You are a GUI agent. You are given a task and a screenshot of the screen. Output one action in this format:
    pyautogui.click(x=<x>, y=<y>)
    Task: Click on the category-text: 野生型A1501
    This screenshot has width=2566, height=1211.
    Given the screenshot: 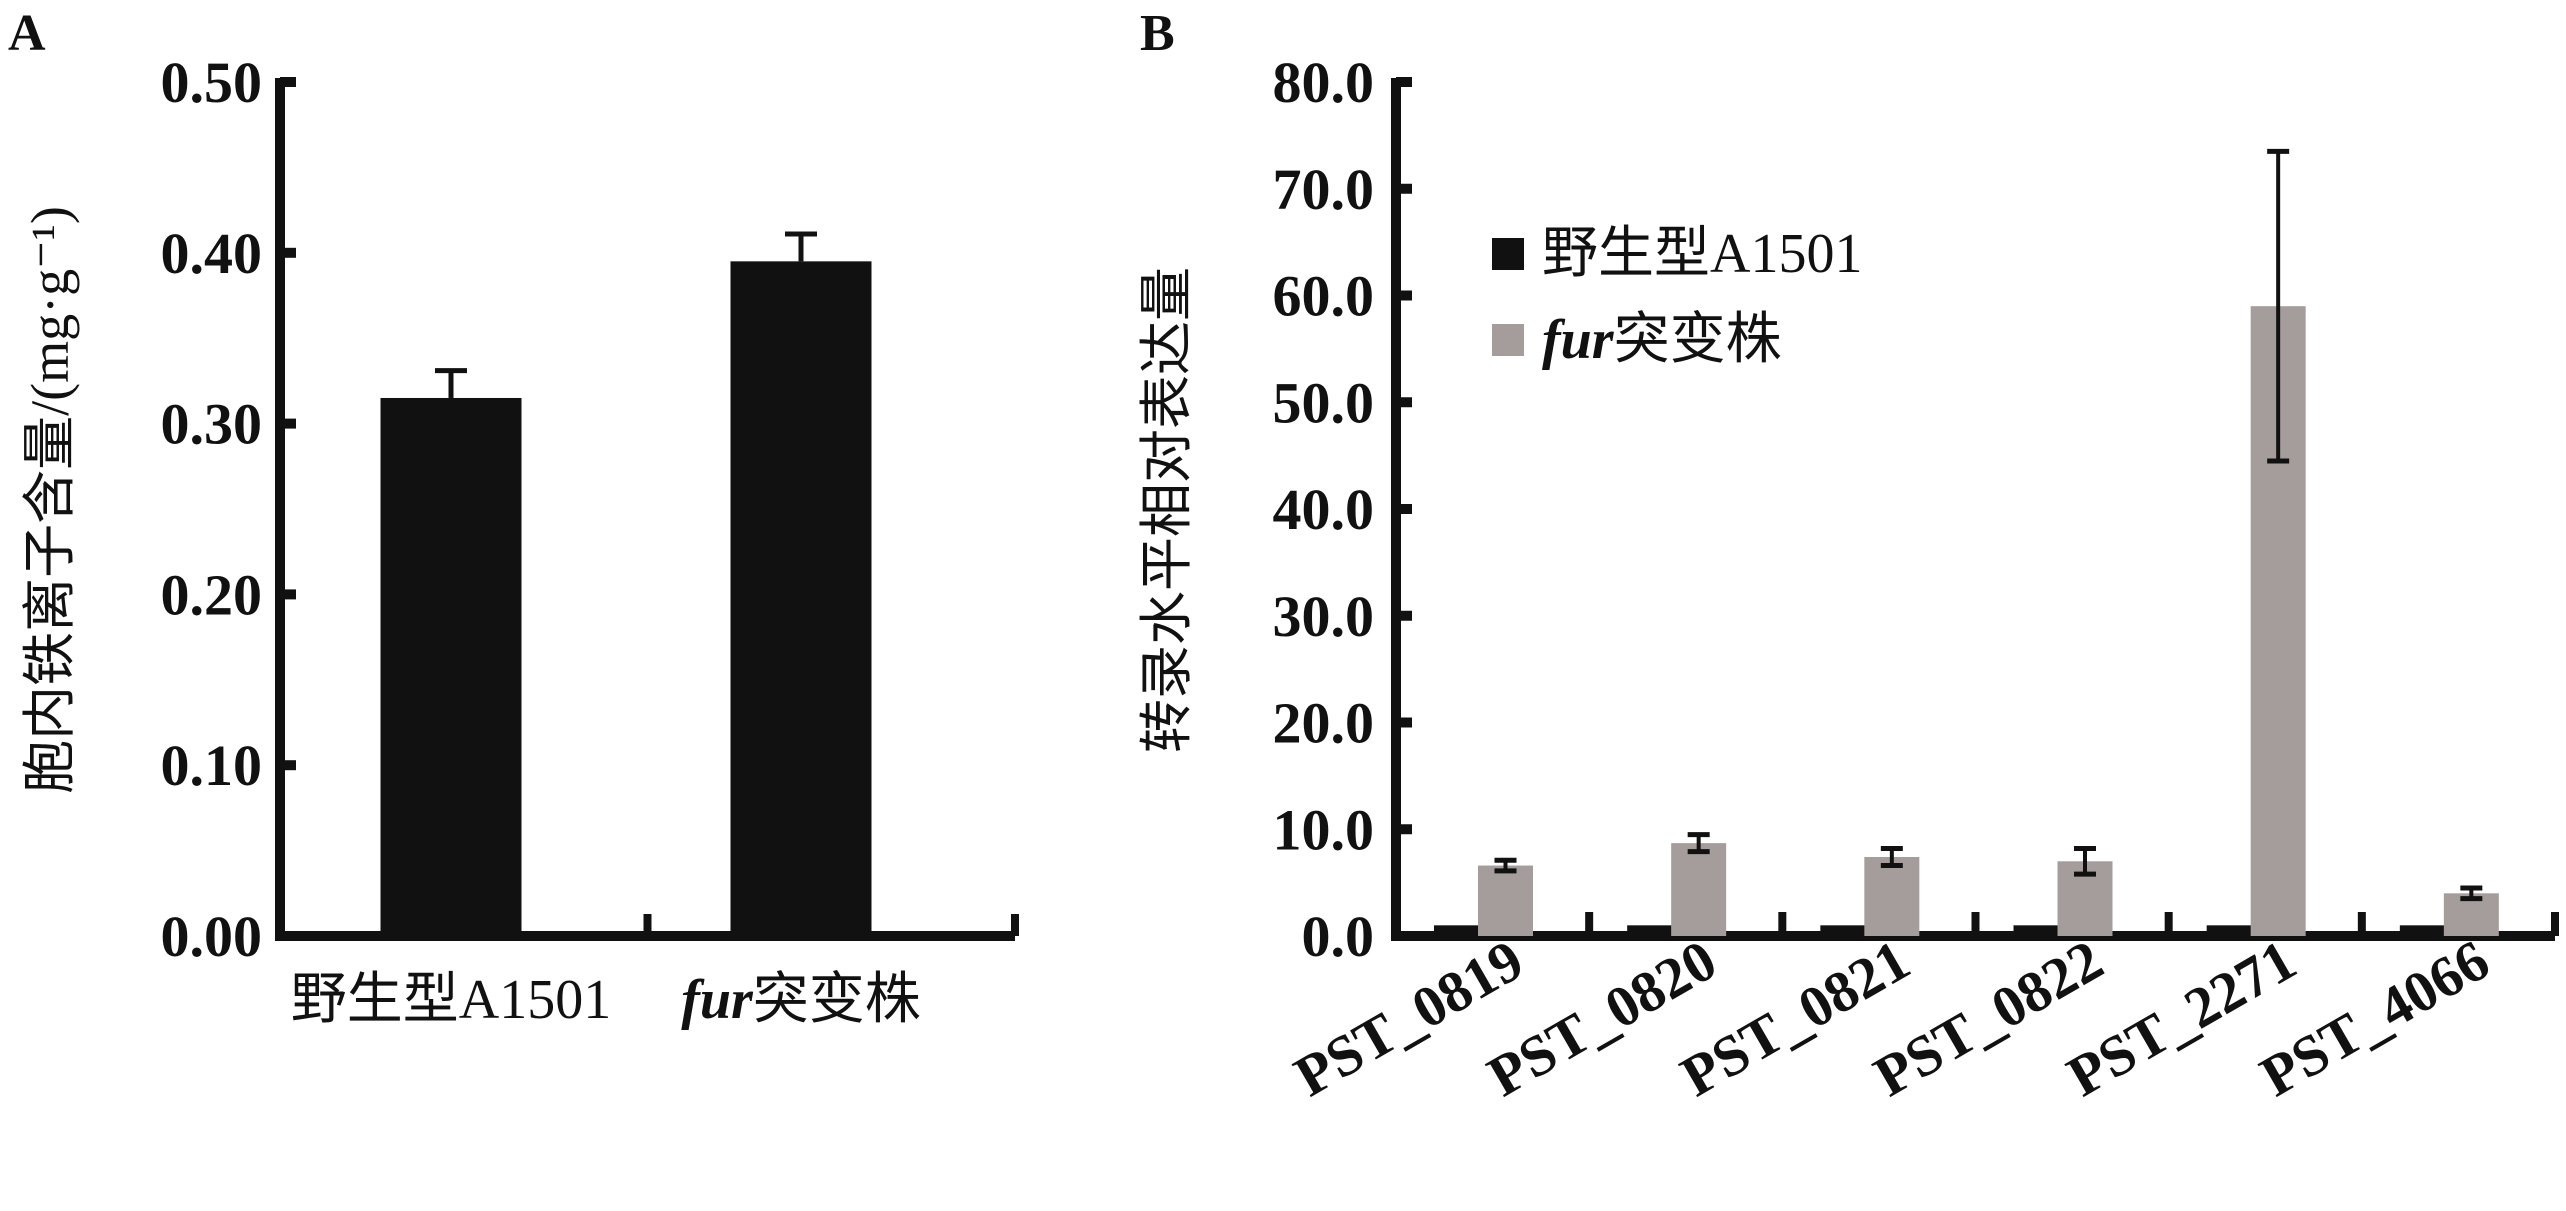 What is the action you would take?
    pyautogui.click(x=451, y=1000)
    